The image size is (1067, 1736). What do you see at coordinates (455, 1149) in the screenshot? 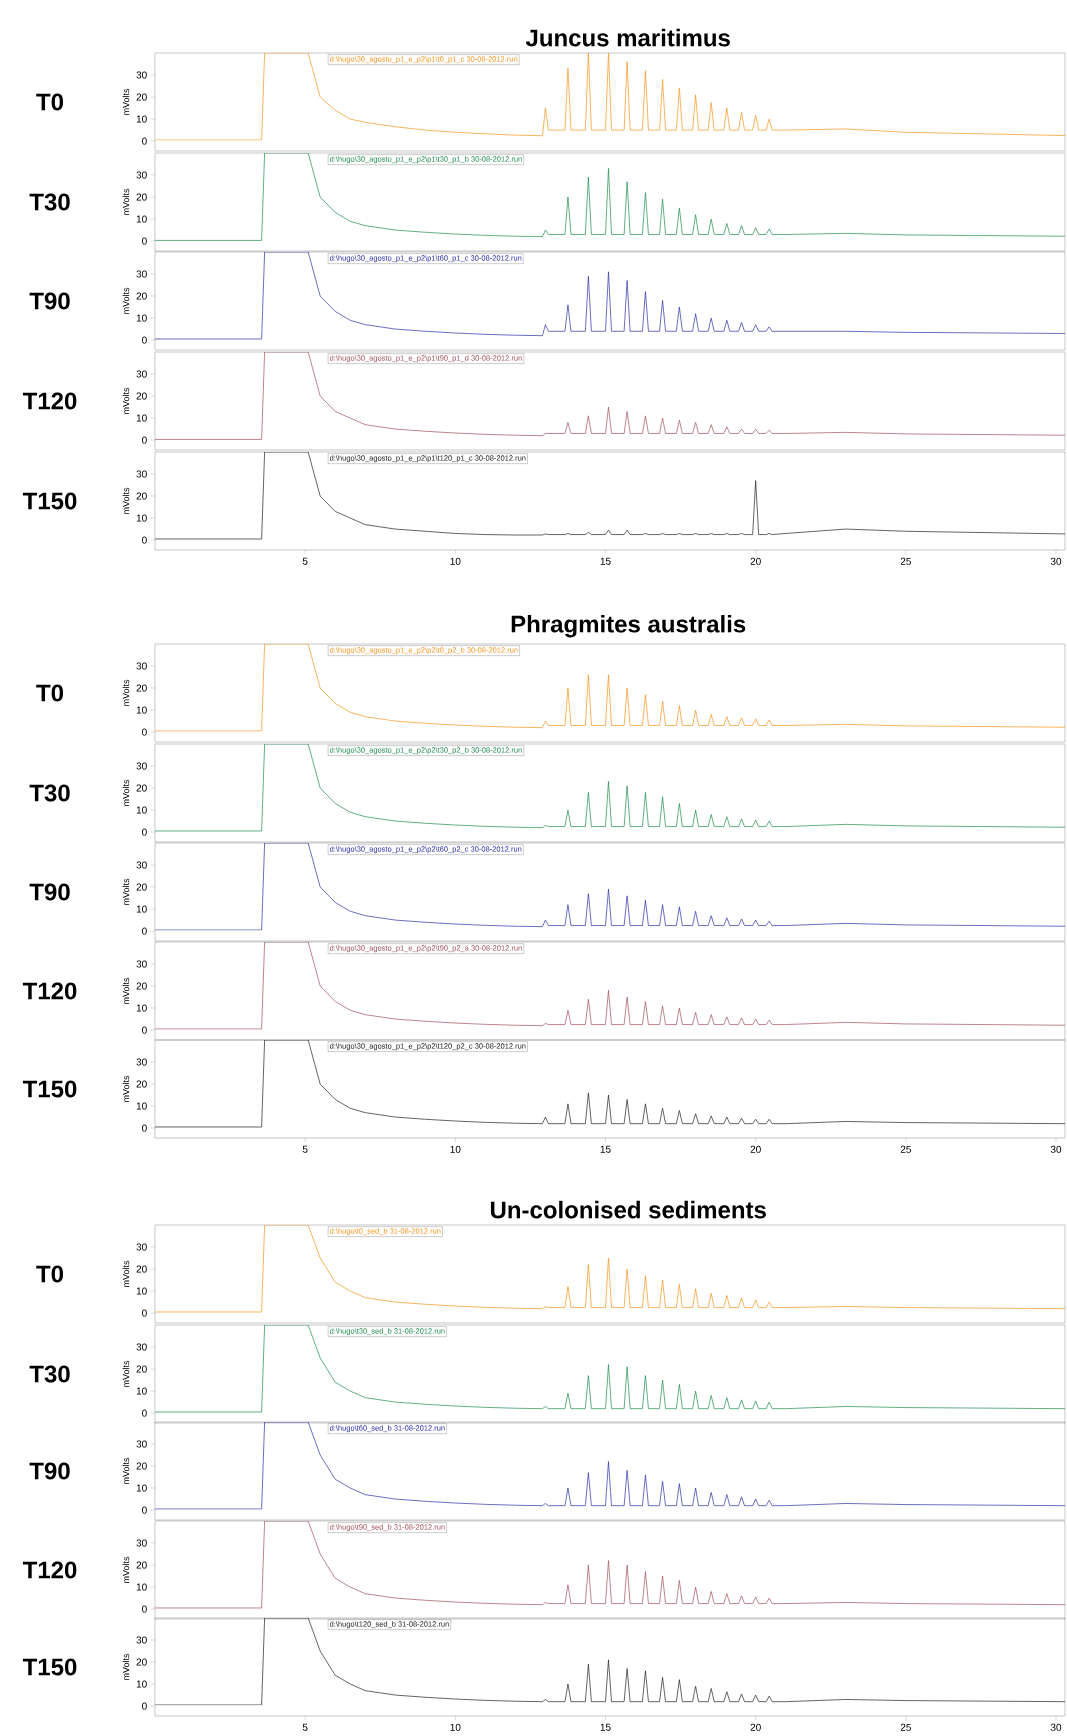
I see `x-tick-label: 10` at bounding box center [455, 1149].